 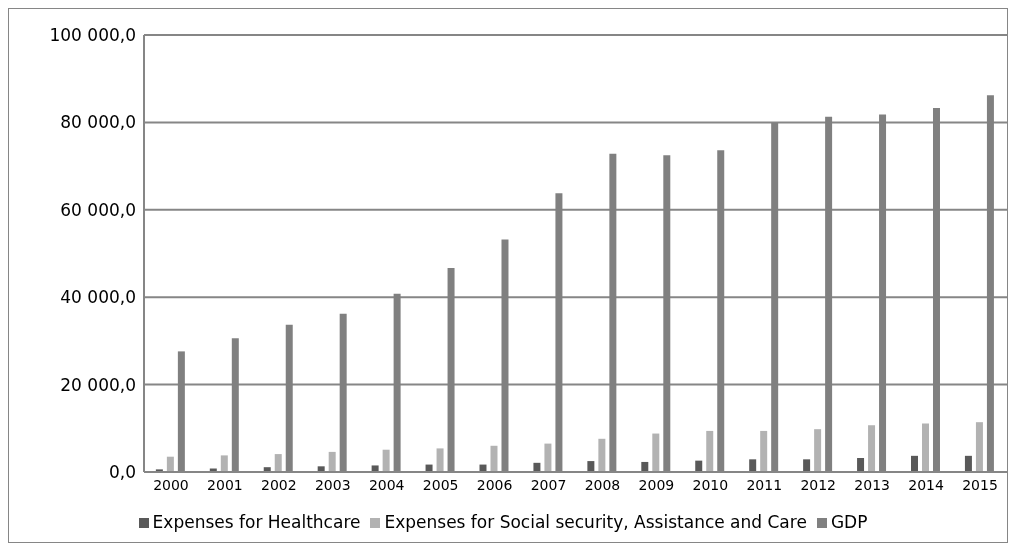 I want to click on x-tick-label: 2000, so click(x=171, y=484).